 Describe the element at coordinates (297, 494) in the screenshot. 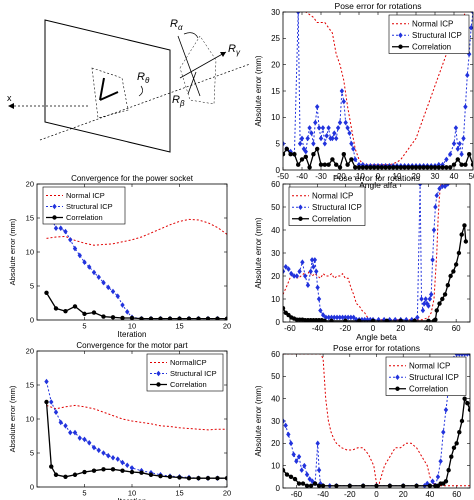

I see `x-tick-label: -60` at that location.